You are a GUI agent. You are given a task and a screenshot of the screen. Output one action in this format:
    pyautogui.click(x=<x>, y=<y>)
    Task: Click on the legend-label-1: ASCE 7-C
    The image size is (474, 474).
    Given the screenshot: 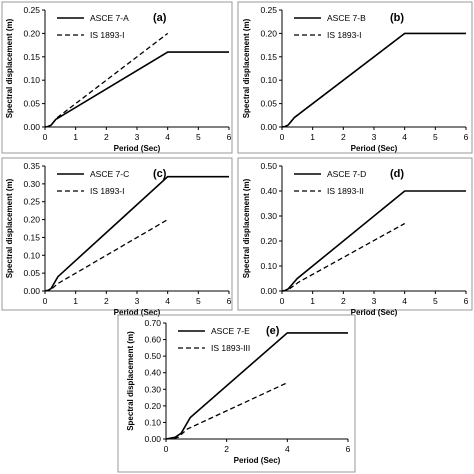 What is the action you would take?
    pyautogui.click(x=109, y=174)
    